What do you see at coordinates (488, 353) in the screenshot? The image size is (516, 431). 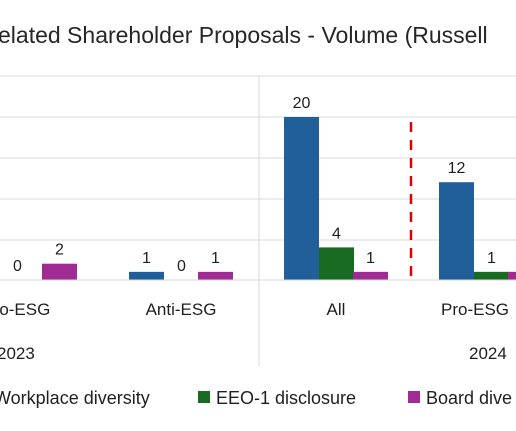 I see `group-label: 2024` at bounding box center [488, 353].